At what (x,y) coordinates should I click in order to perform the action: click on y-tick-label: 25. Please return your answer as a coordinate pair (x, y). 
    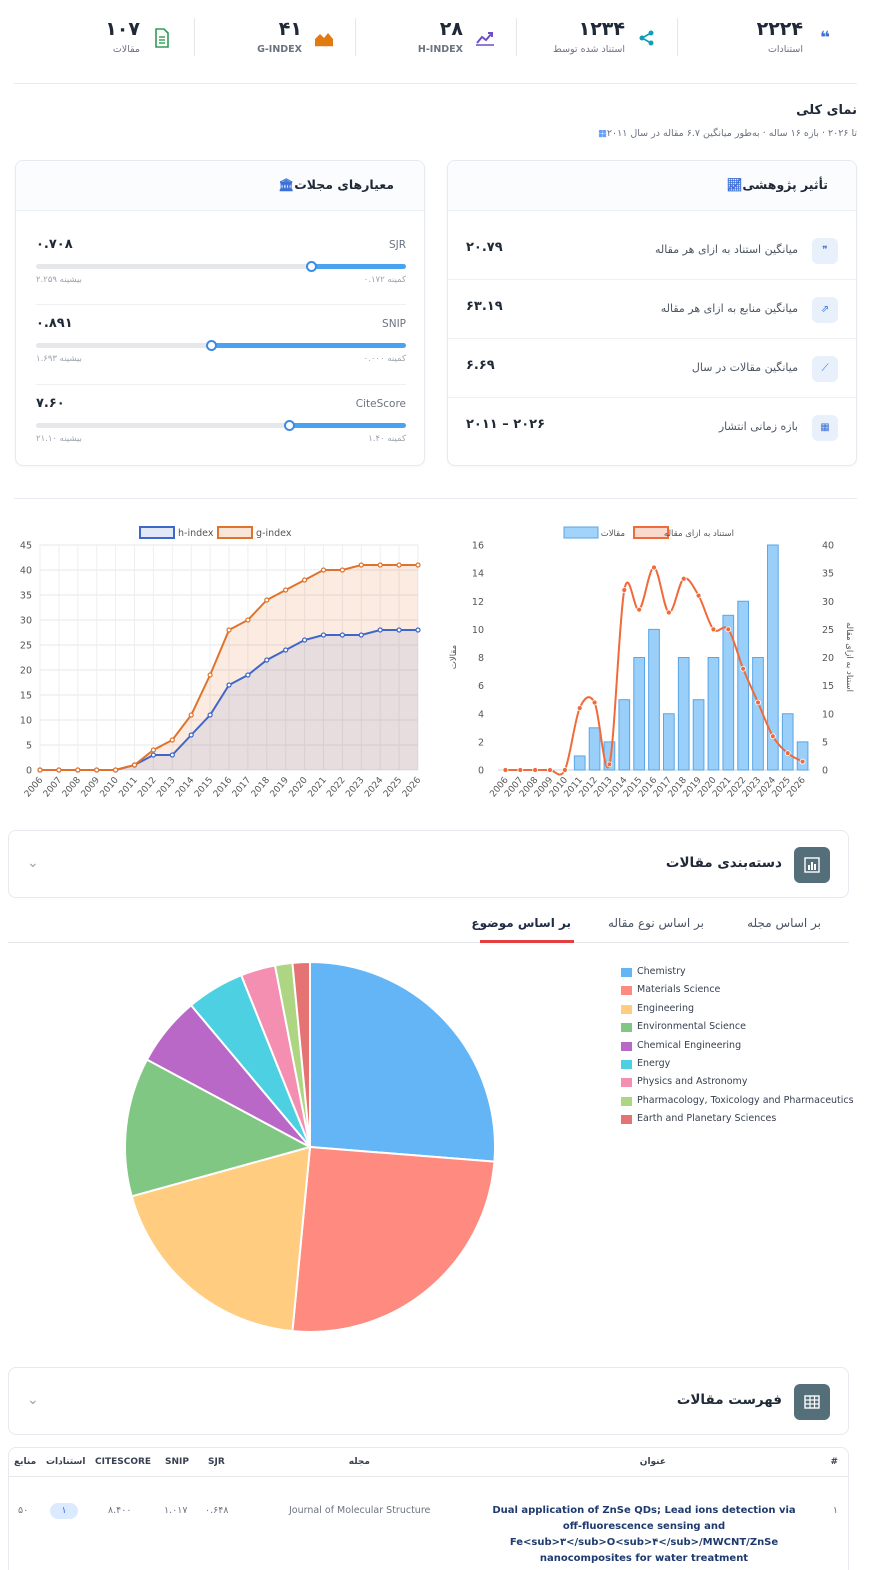
    Looking at the image, I should click on (26, 646).